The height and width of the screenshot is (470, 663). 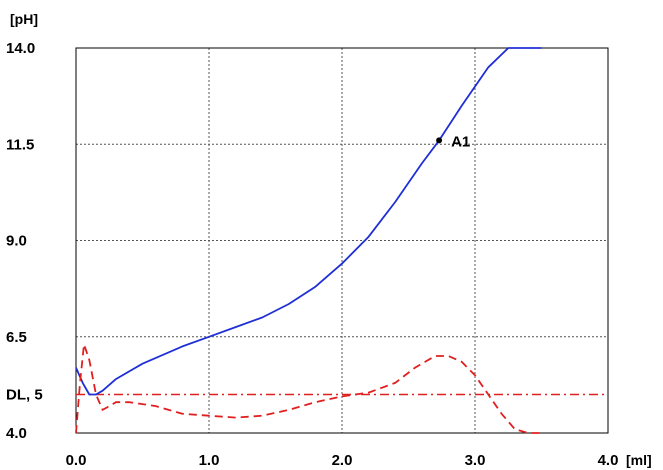 What do you see at coordinates (639, 460) in the screenshot?
I see `x-axis-unit-label: [ml]` at bounding box center [639, 460].